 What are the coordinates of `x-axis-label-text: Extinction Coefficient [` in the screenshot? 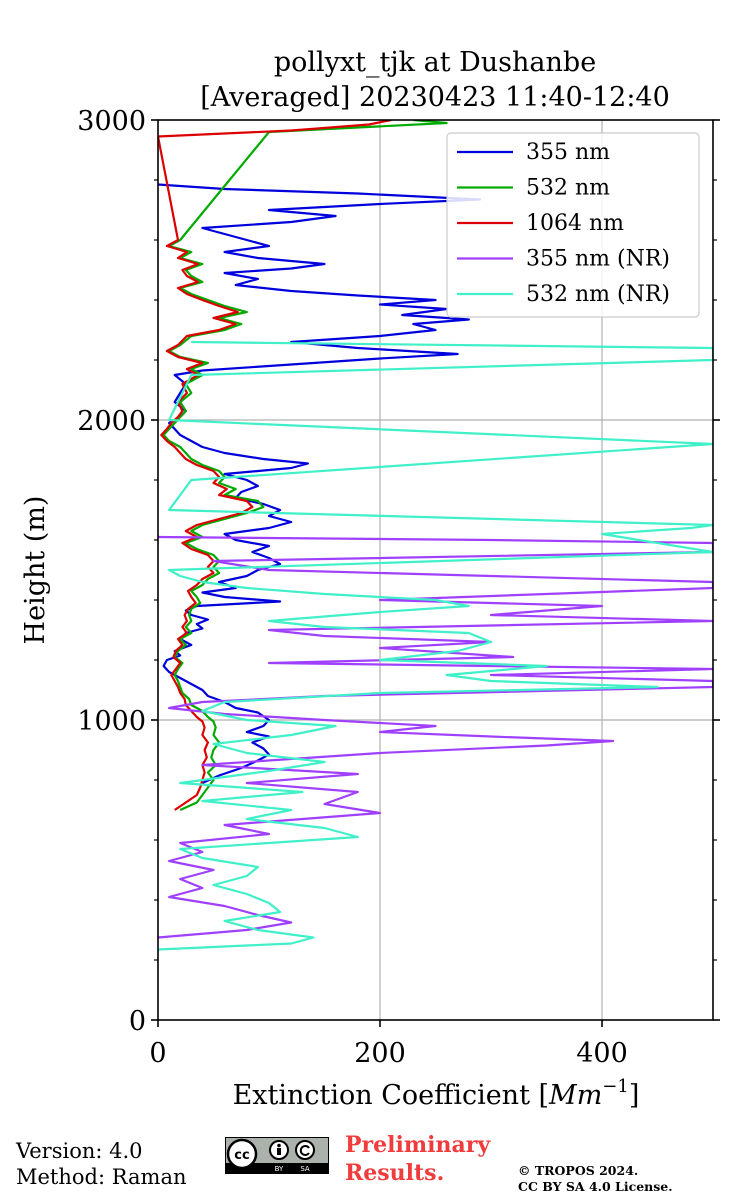 It's located at (391, 1095).